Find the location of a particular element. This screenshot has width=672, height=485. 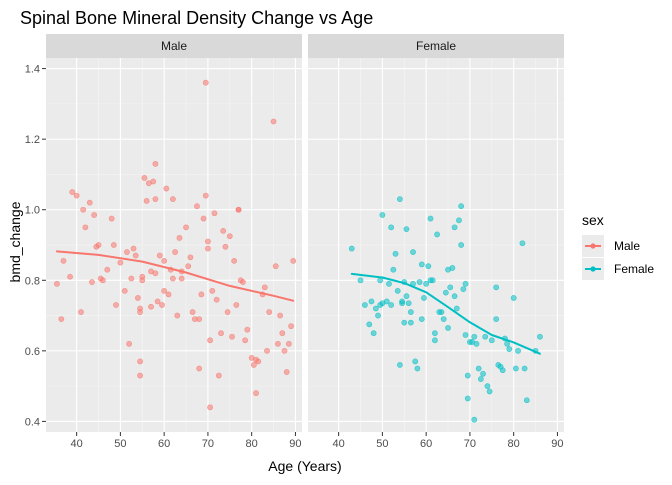

legend-key-male is located at coordinates (593, 246).